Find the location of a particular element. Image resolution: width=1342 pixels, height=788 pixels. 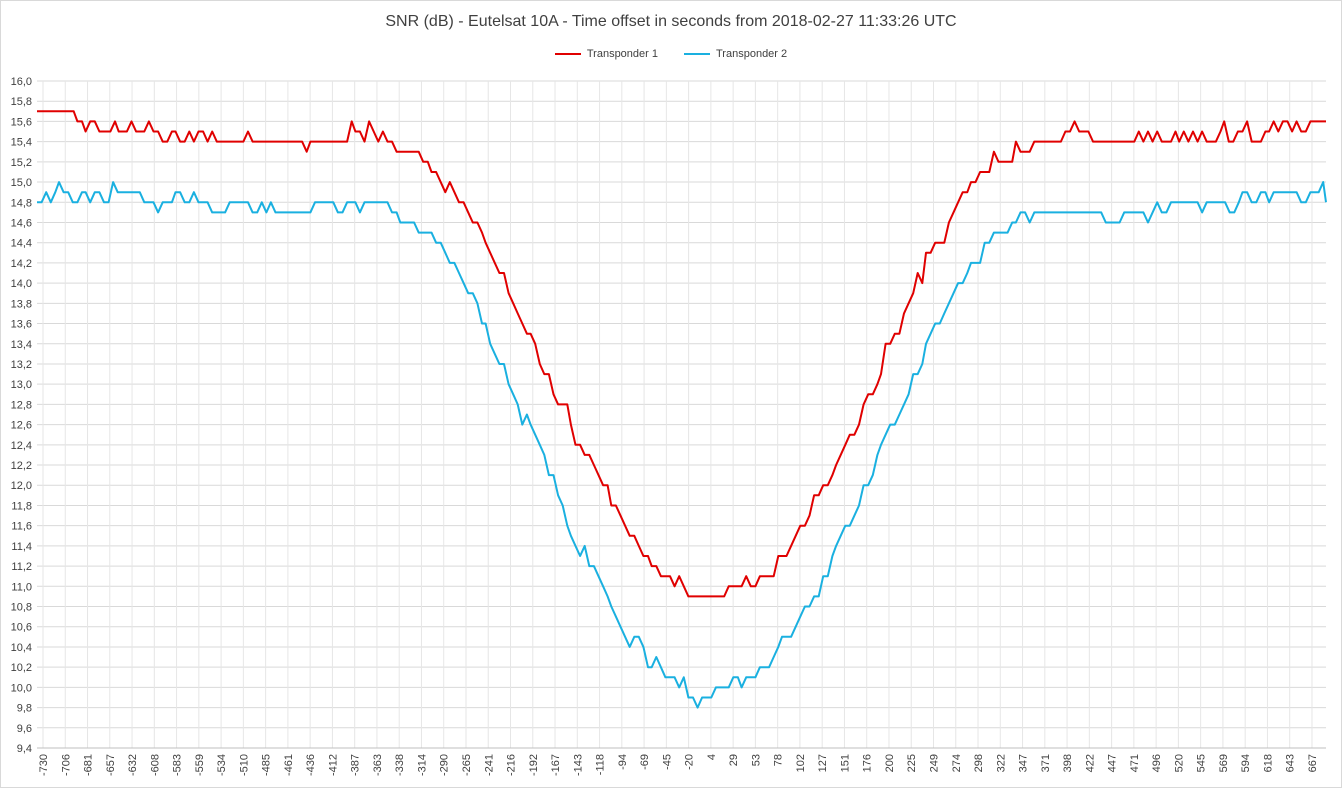

x-tick-label: -167 is located at coordinates (556, 765).